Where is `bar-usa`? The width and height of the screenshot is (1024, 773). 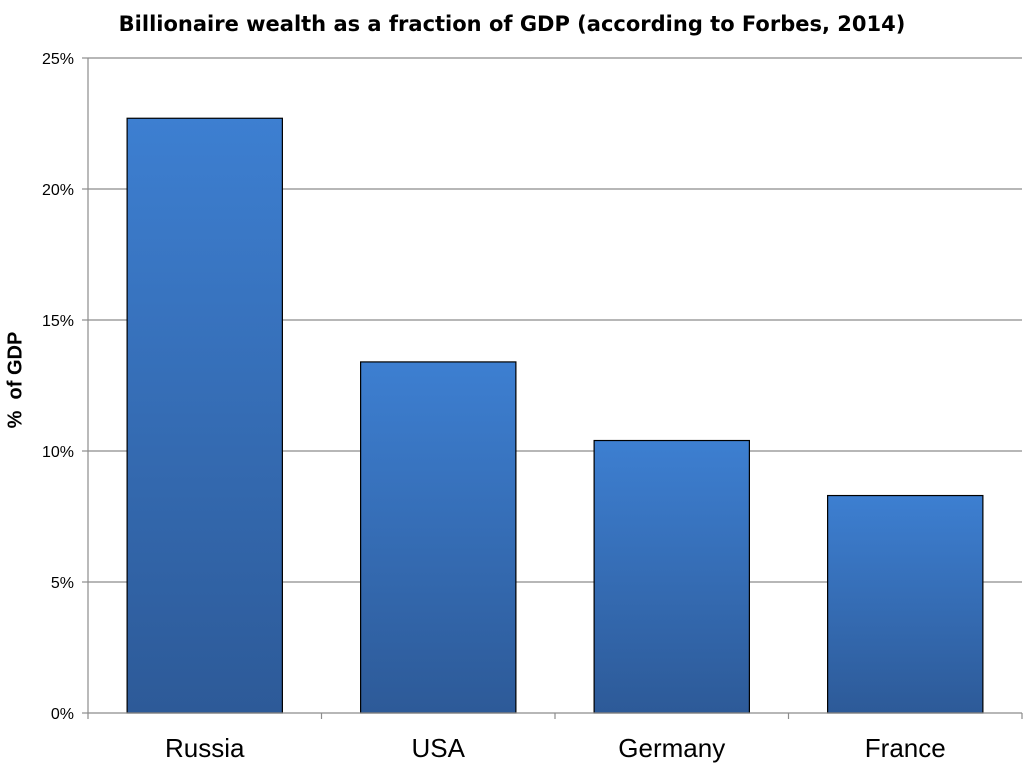
bar-usa is located at coordinates (438, 537).